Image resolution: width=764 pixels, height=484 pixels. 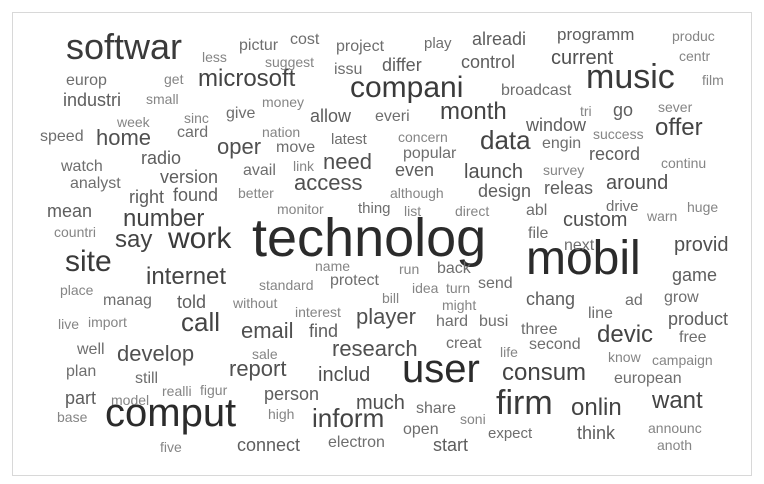 I want to click on word-broadcast: broadcast, so click(x=536, y=90).